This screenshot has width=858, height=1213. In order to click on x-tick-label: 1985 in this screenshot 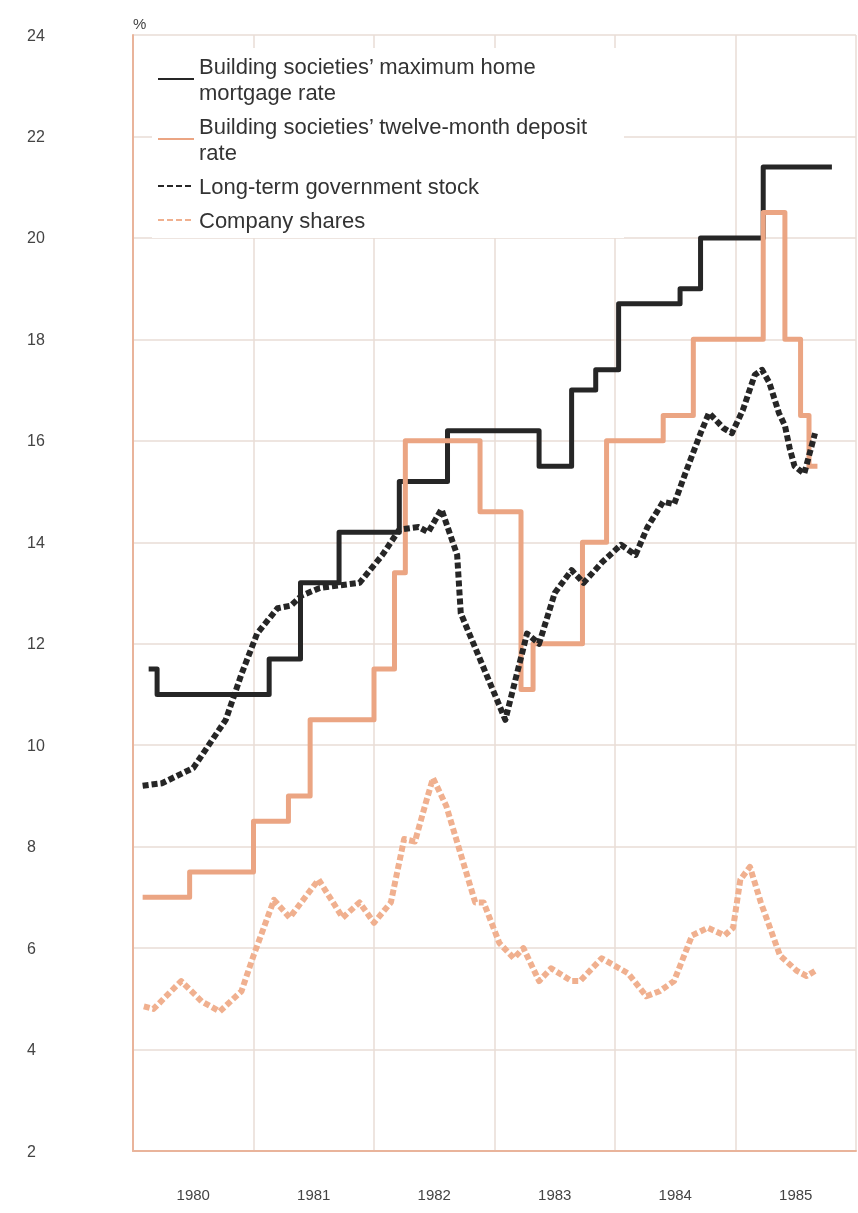, I will do `click(796, 1194)`.